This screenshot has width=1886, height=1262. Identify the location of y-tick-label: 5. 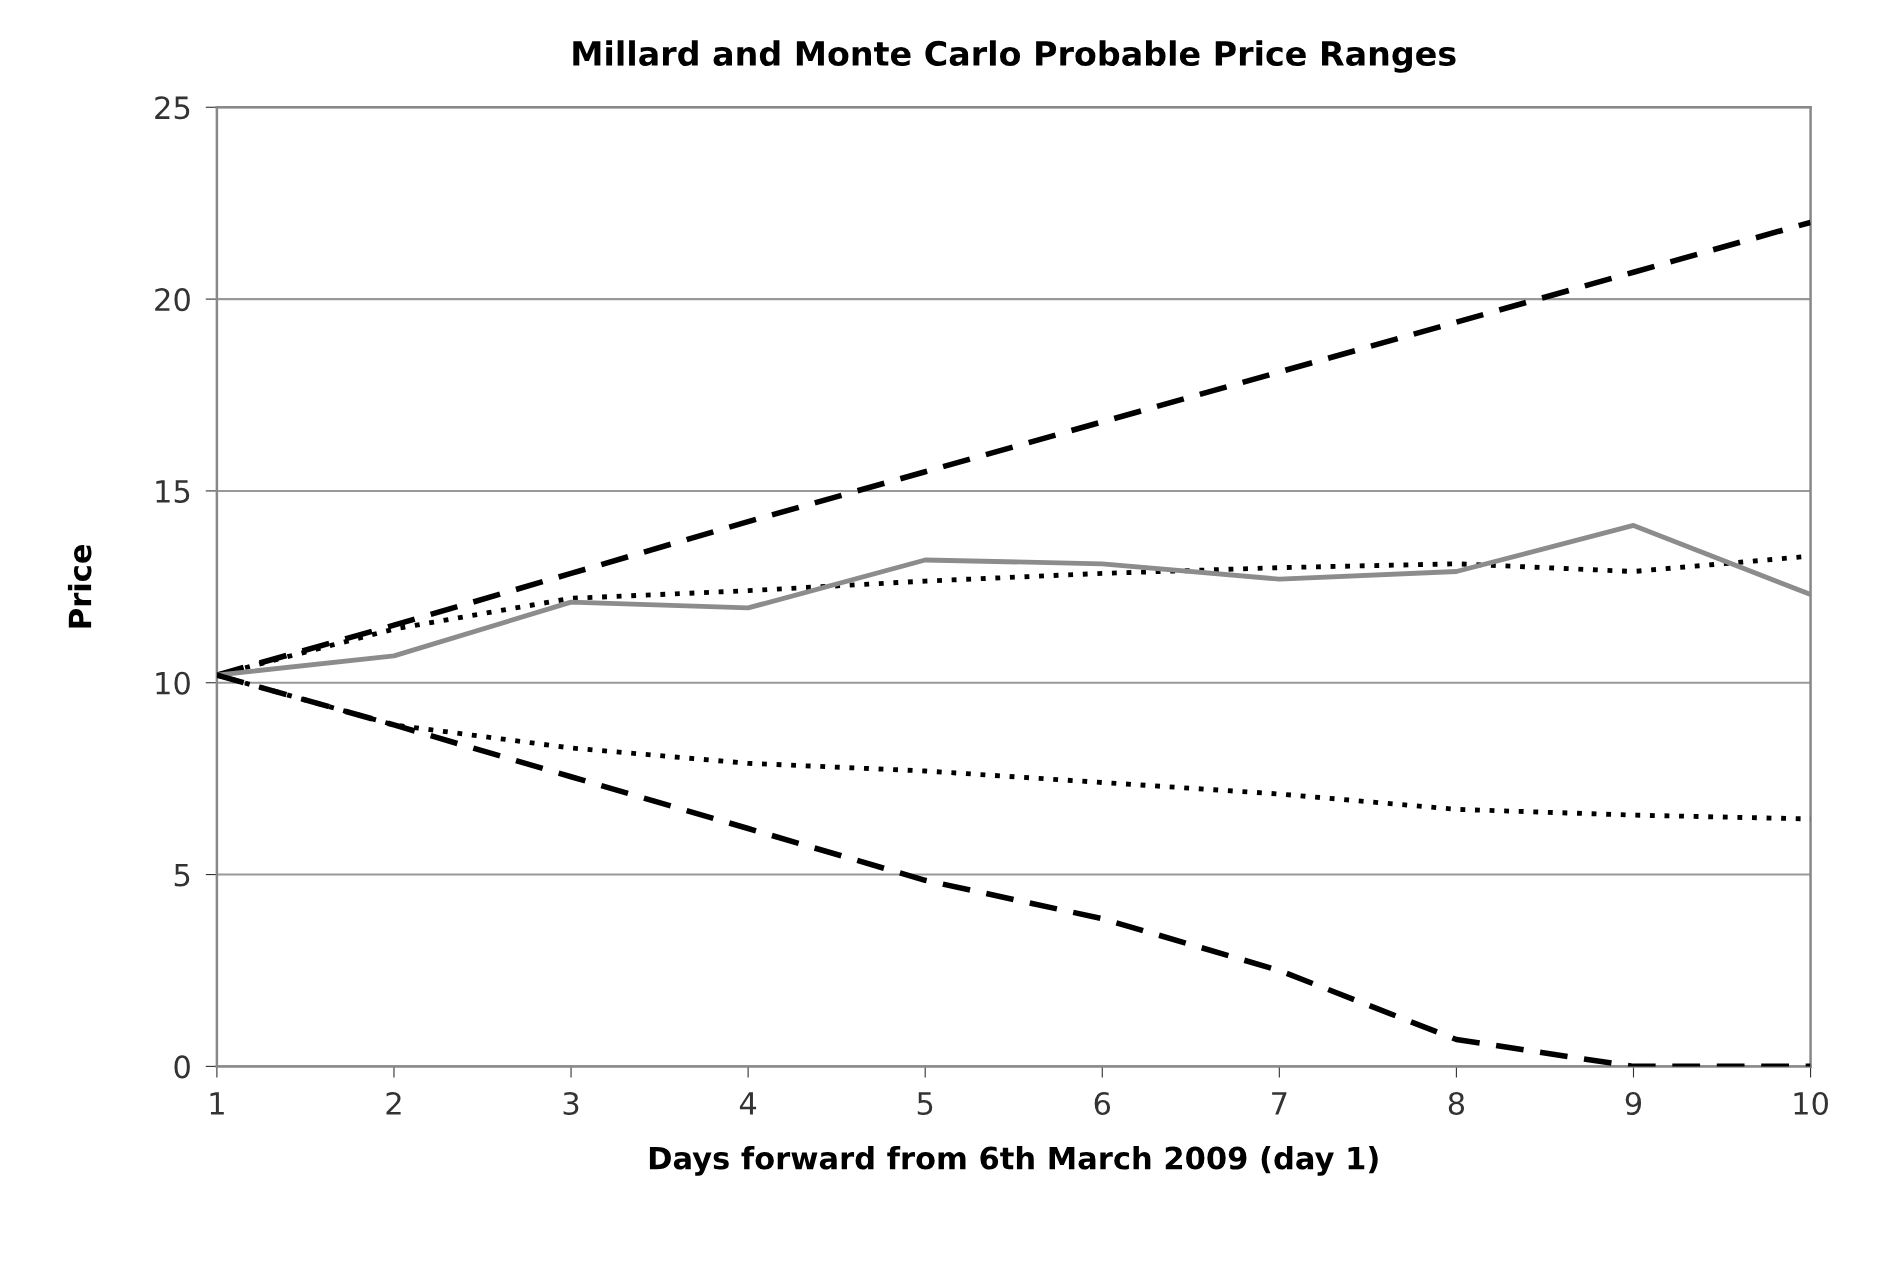
(182, 875).